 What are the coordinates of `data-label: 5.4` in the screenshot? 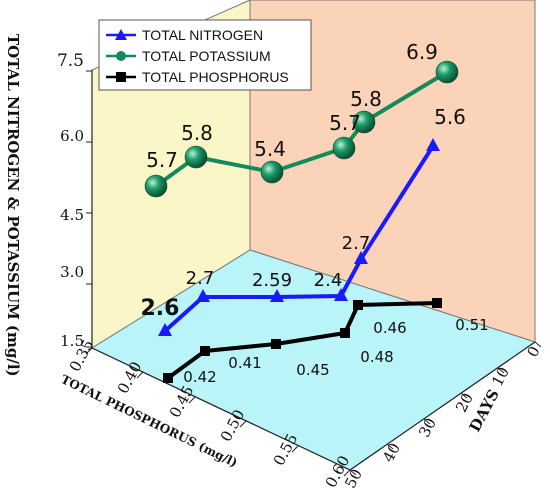 It's located at (270, 149).